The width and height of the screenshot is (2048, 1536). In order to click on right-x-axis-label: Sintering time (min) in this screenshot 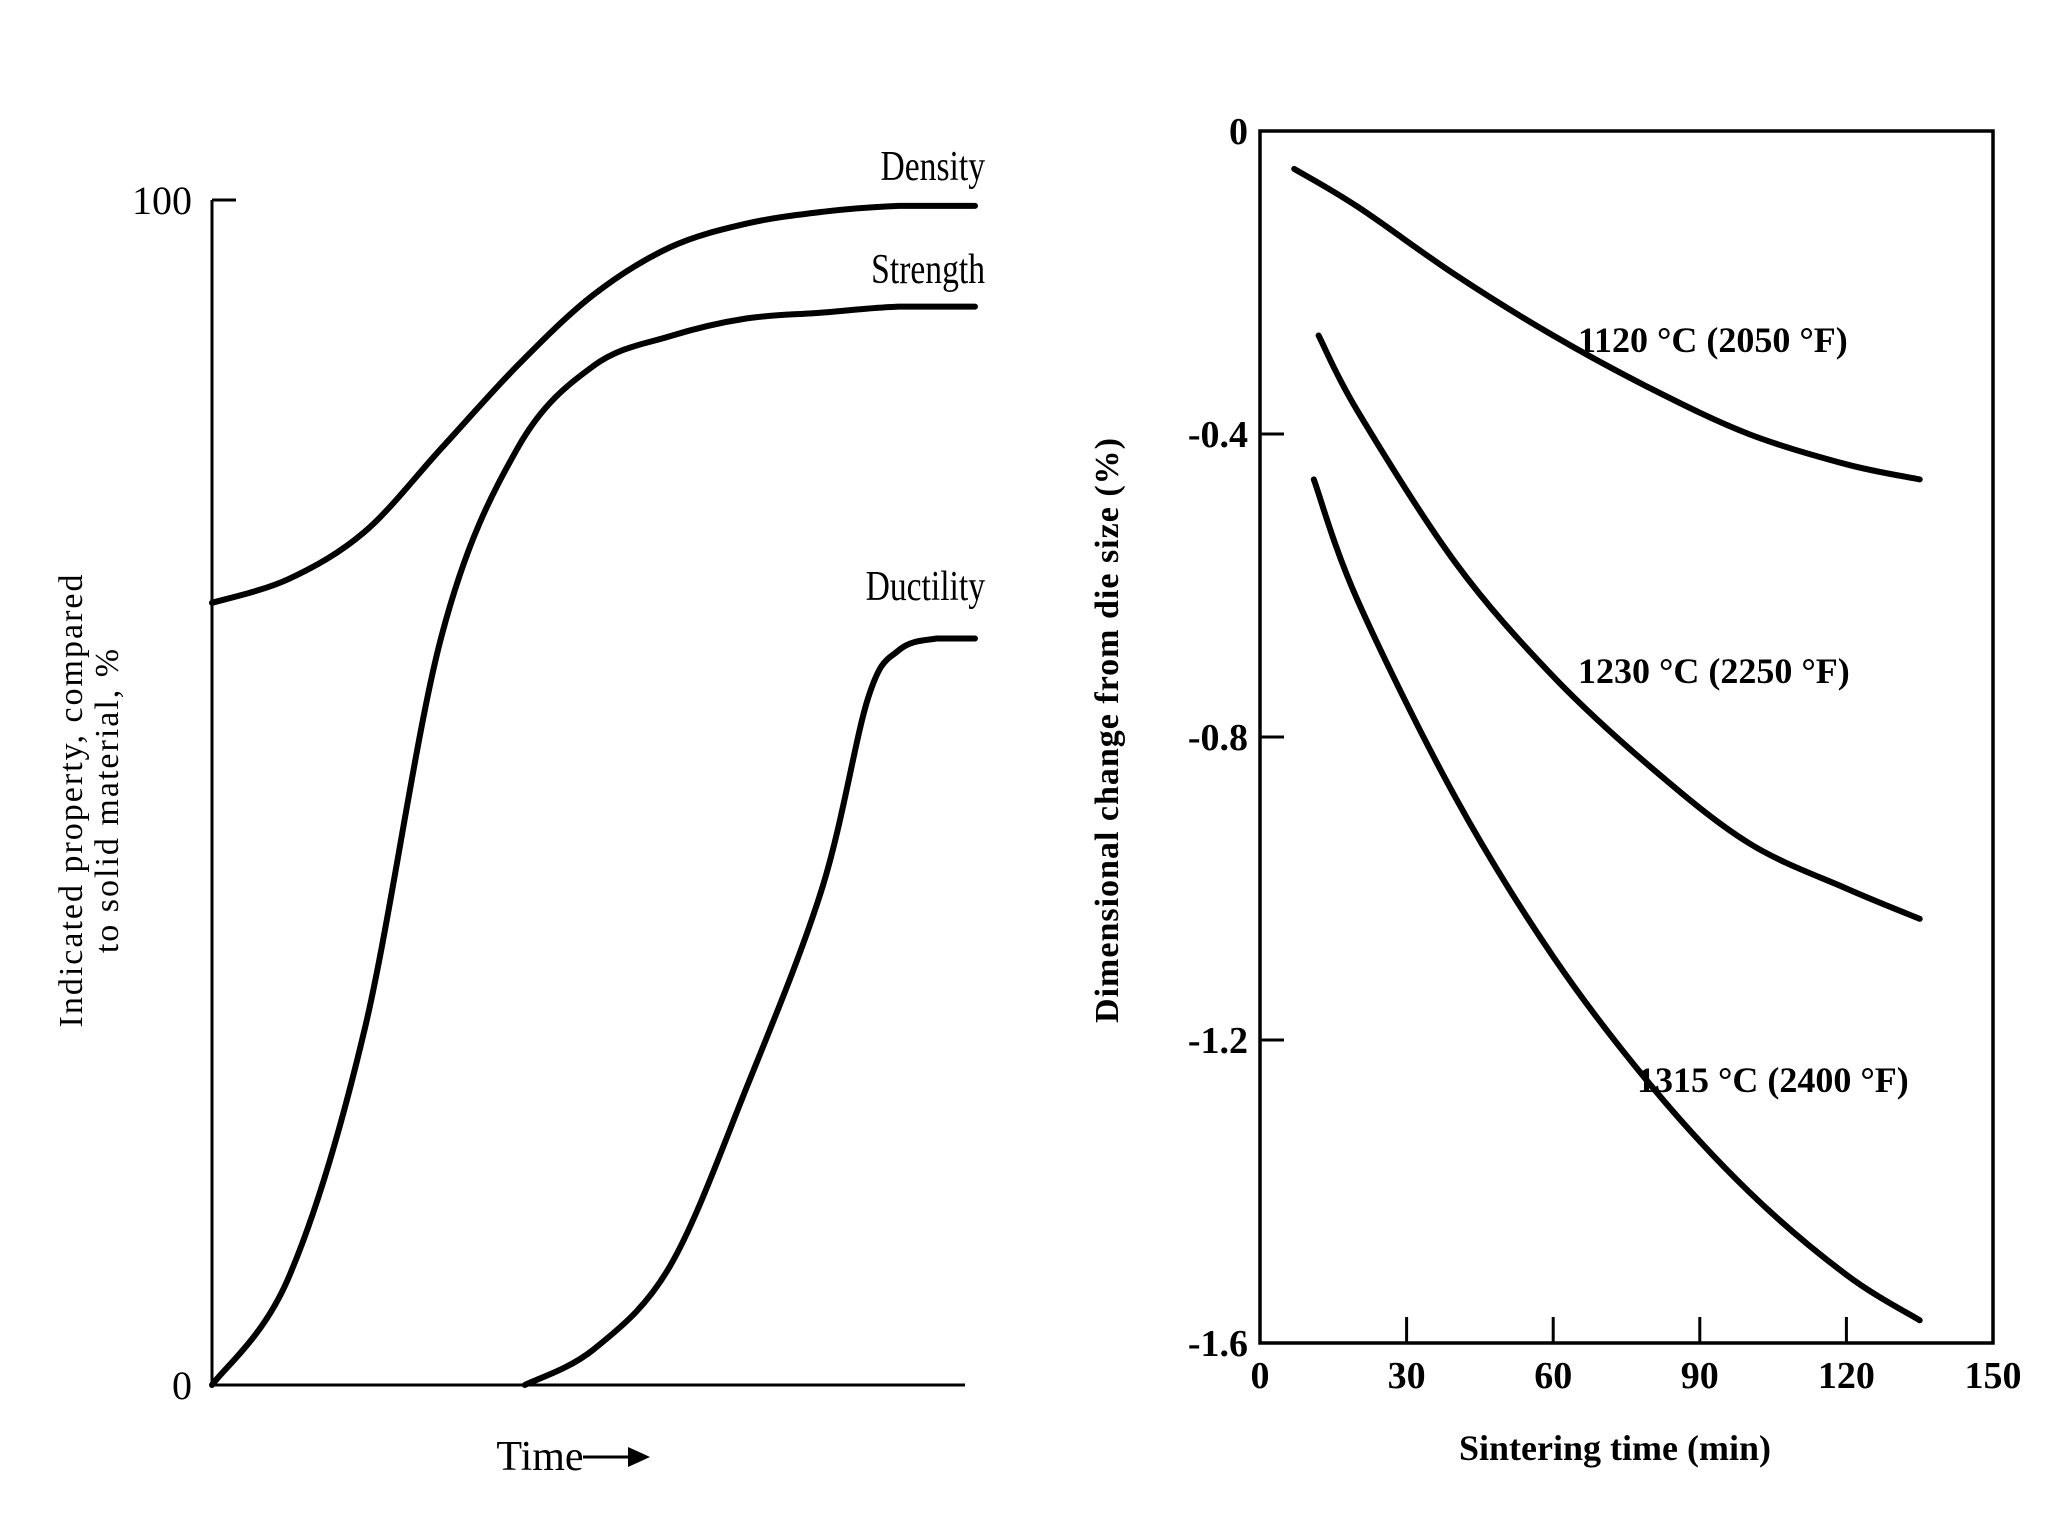, I will do `click(1615, 1448)`.